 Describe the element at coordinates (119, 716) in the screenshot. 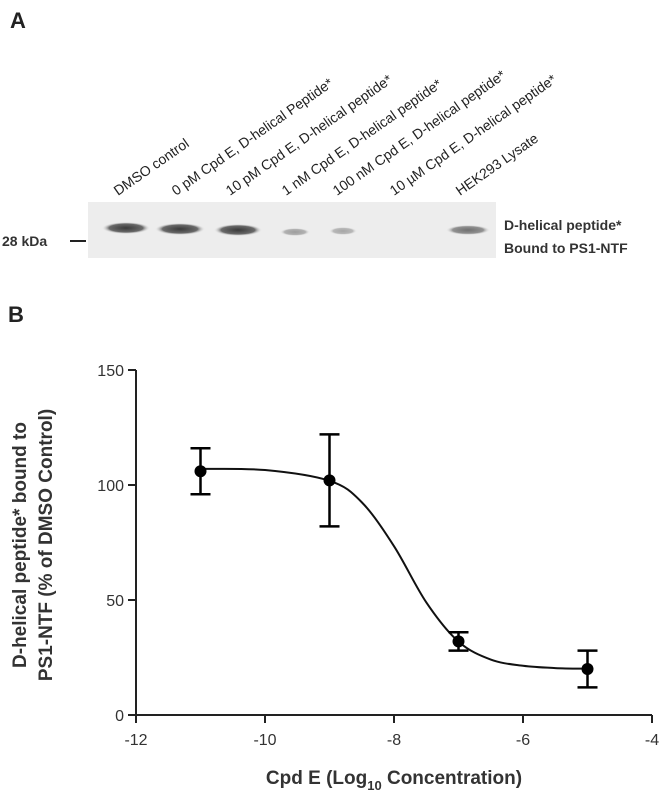

I see `y-tick-label: 0` at that location.